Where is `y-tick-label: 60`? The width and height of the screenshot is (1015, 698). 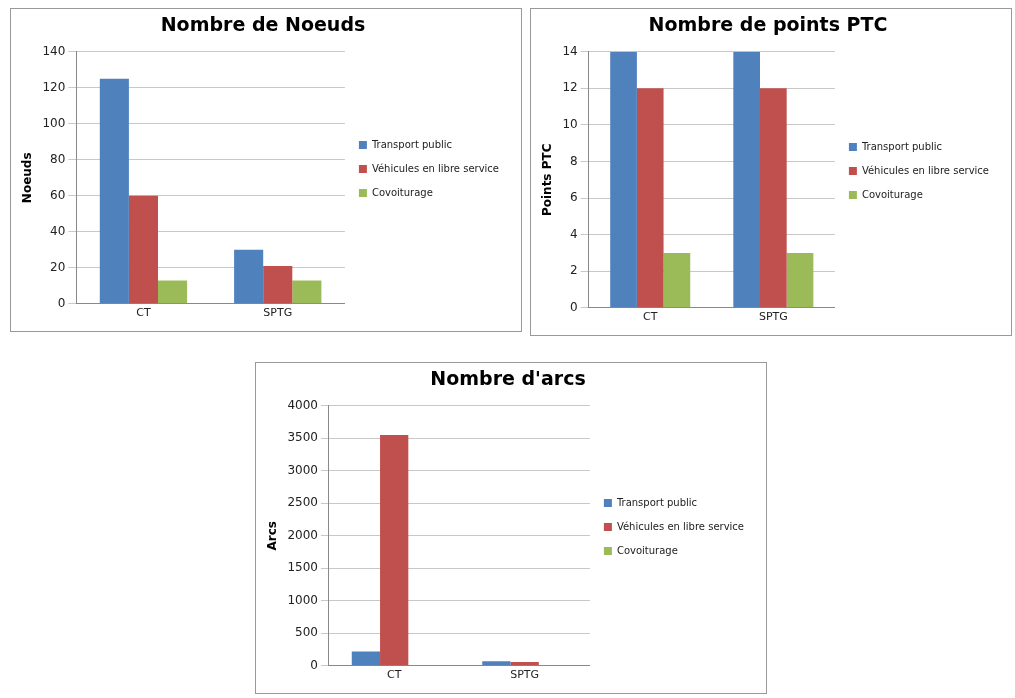 y-tick-label: 60 is located at coordinates (58, 194).